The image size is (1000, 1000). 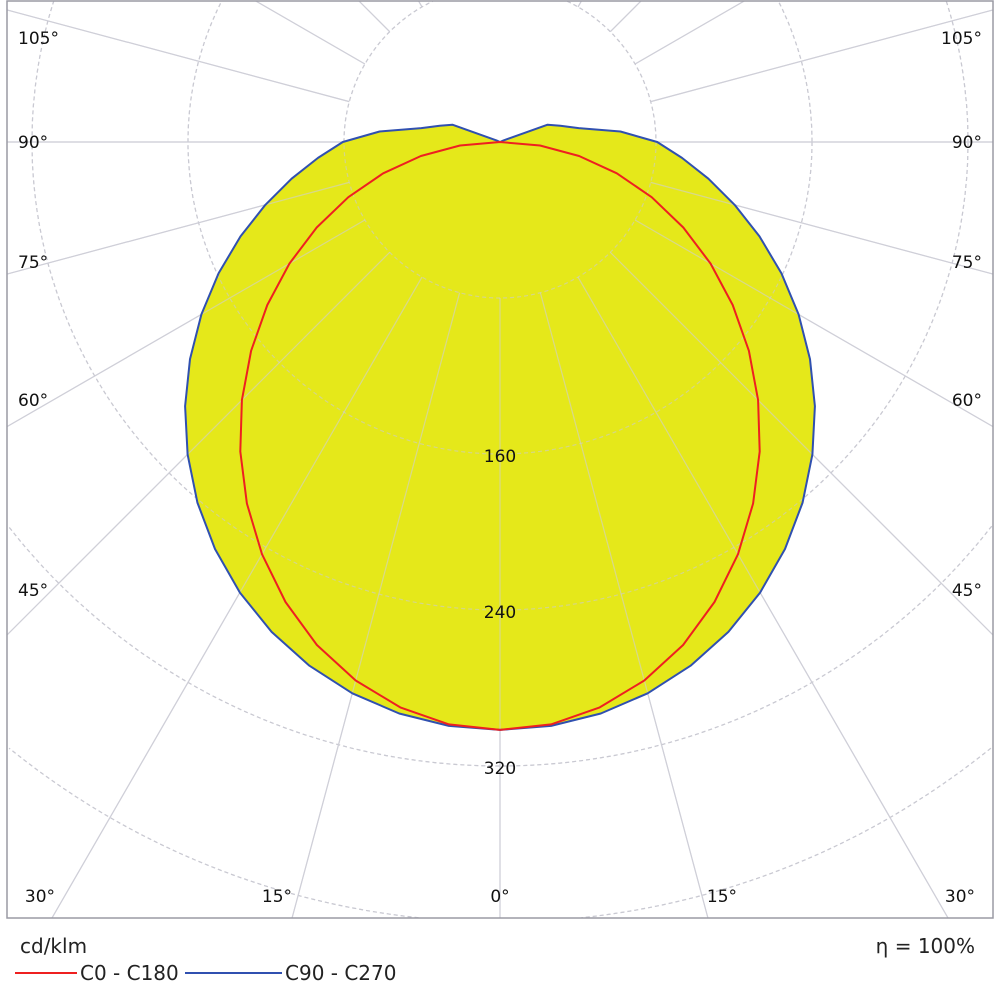 What do you see at coordinates (500, 457) in the screenshot?
I see `radial-tick-label: 160` at bounding box center [500, 457].